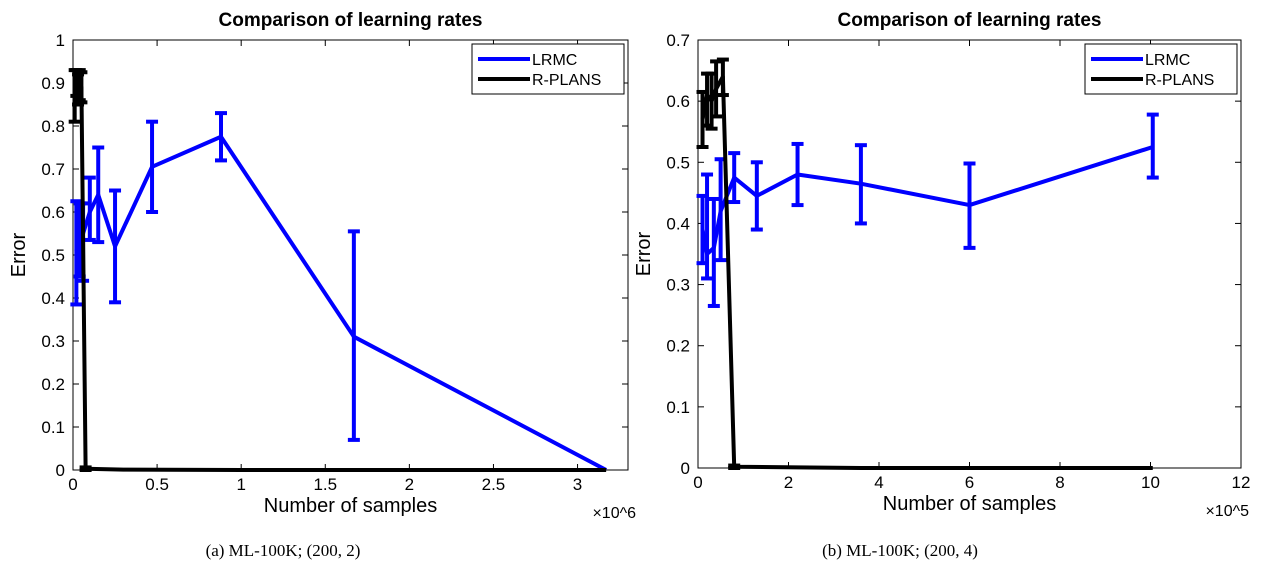  What do you see at coordinates (53, 83) in the screenshot?
I see `y-tick-label: 0.9` at bounding box center [53, 83].